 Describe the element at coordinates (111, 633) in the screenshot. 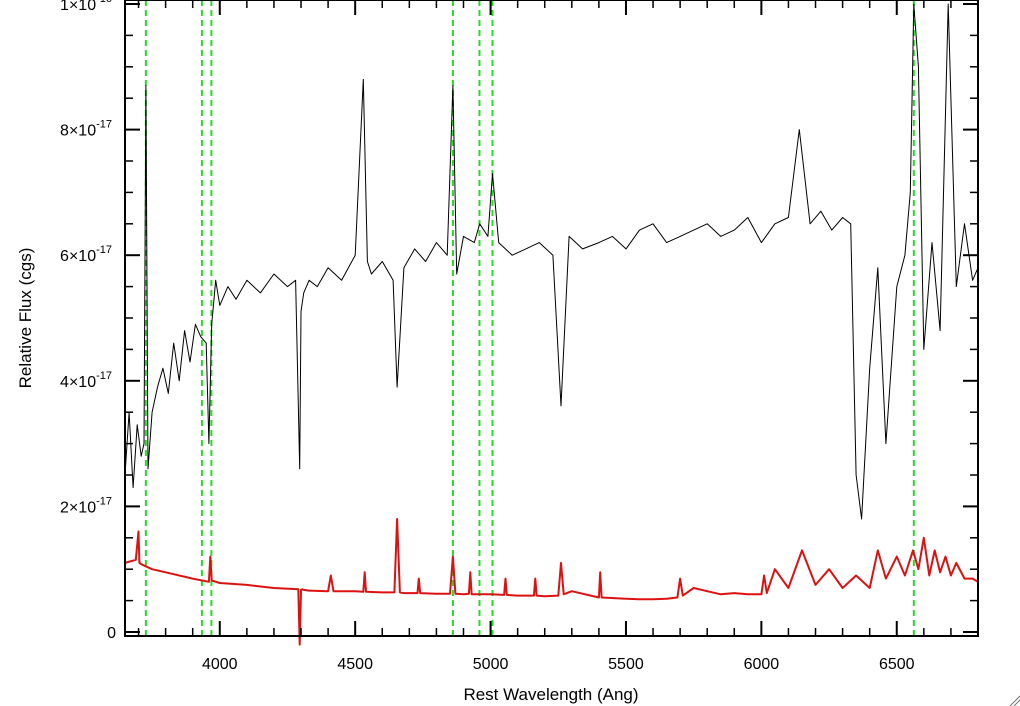

I see `y-tick-label: 0` at that location.